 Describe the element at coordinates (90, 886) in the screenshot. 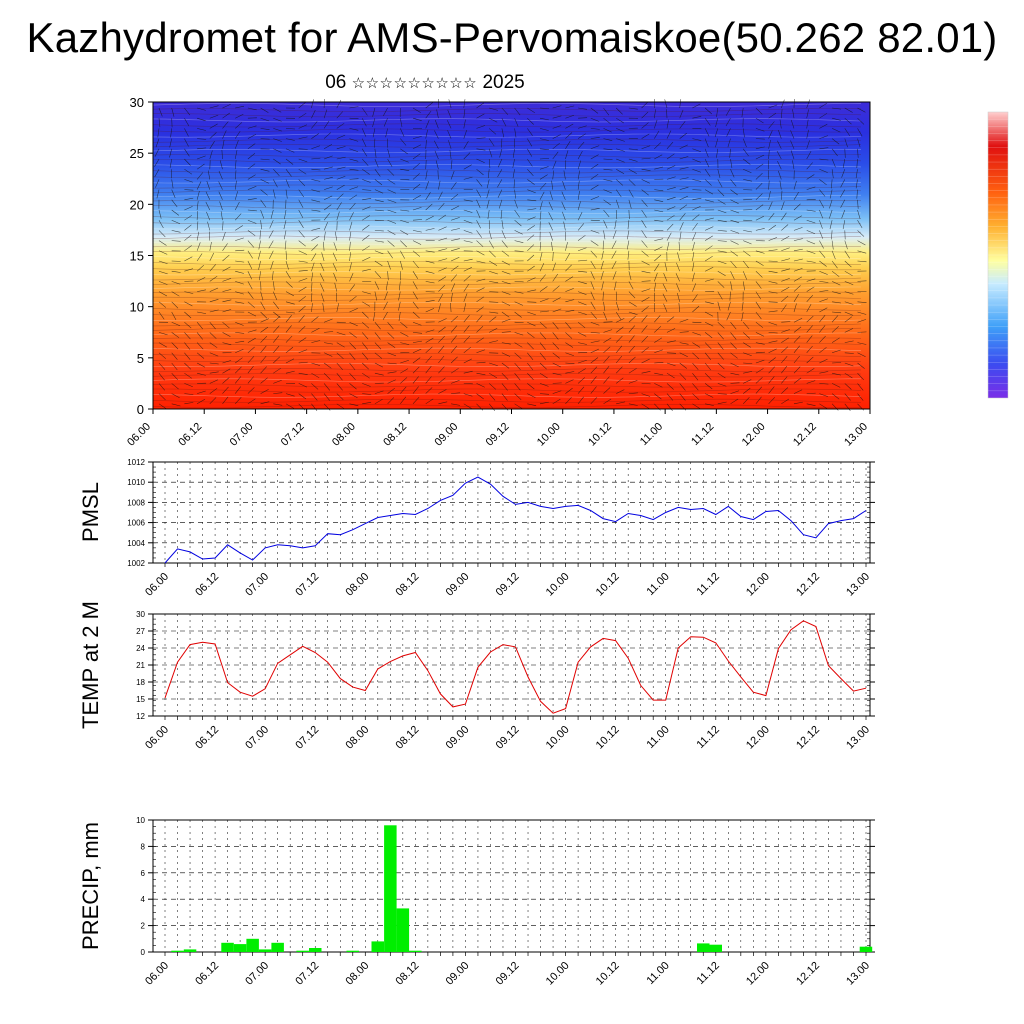

I see `y-axis-label: PRECIP, mm` at that location.